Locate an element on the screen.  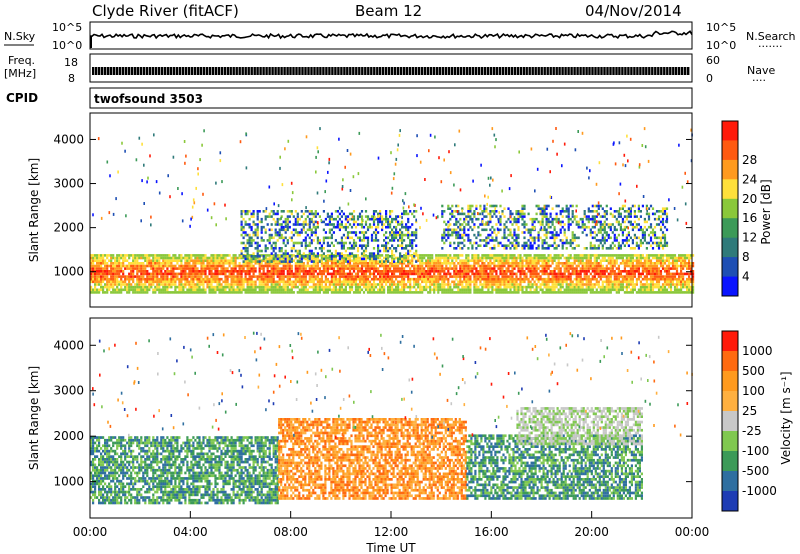
nave-tick-bottom: 0 is located at coordinates (709, 78).